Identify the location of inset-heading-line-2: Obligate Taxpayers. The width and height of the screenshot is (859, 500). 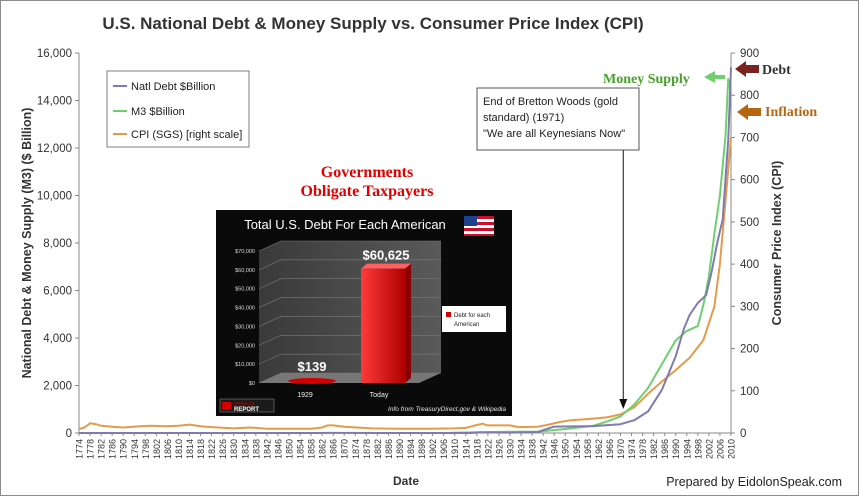
(367, 191).